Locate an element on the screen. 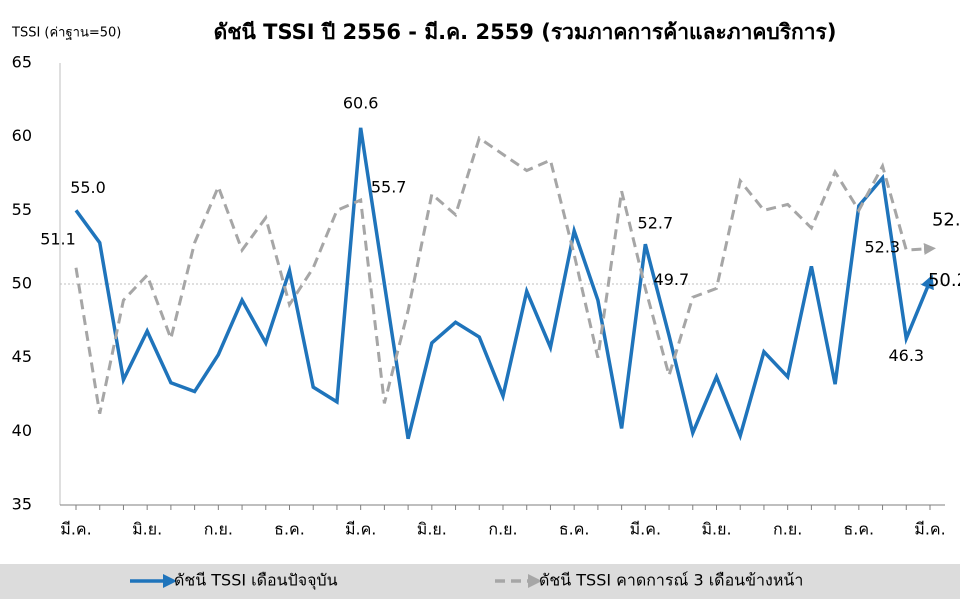  legend-label: ดัชนี TSSI คาดการณ์ 3 เดือนข้างหน้า is located at coordinates (671, 580).